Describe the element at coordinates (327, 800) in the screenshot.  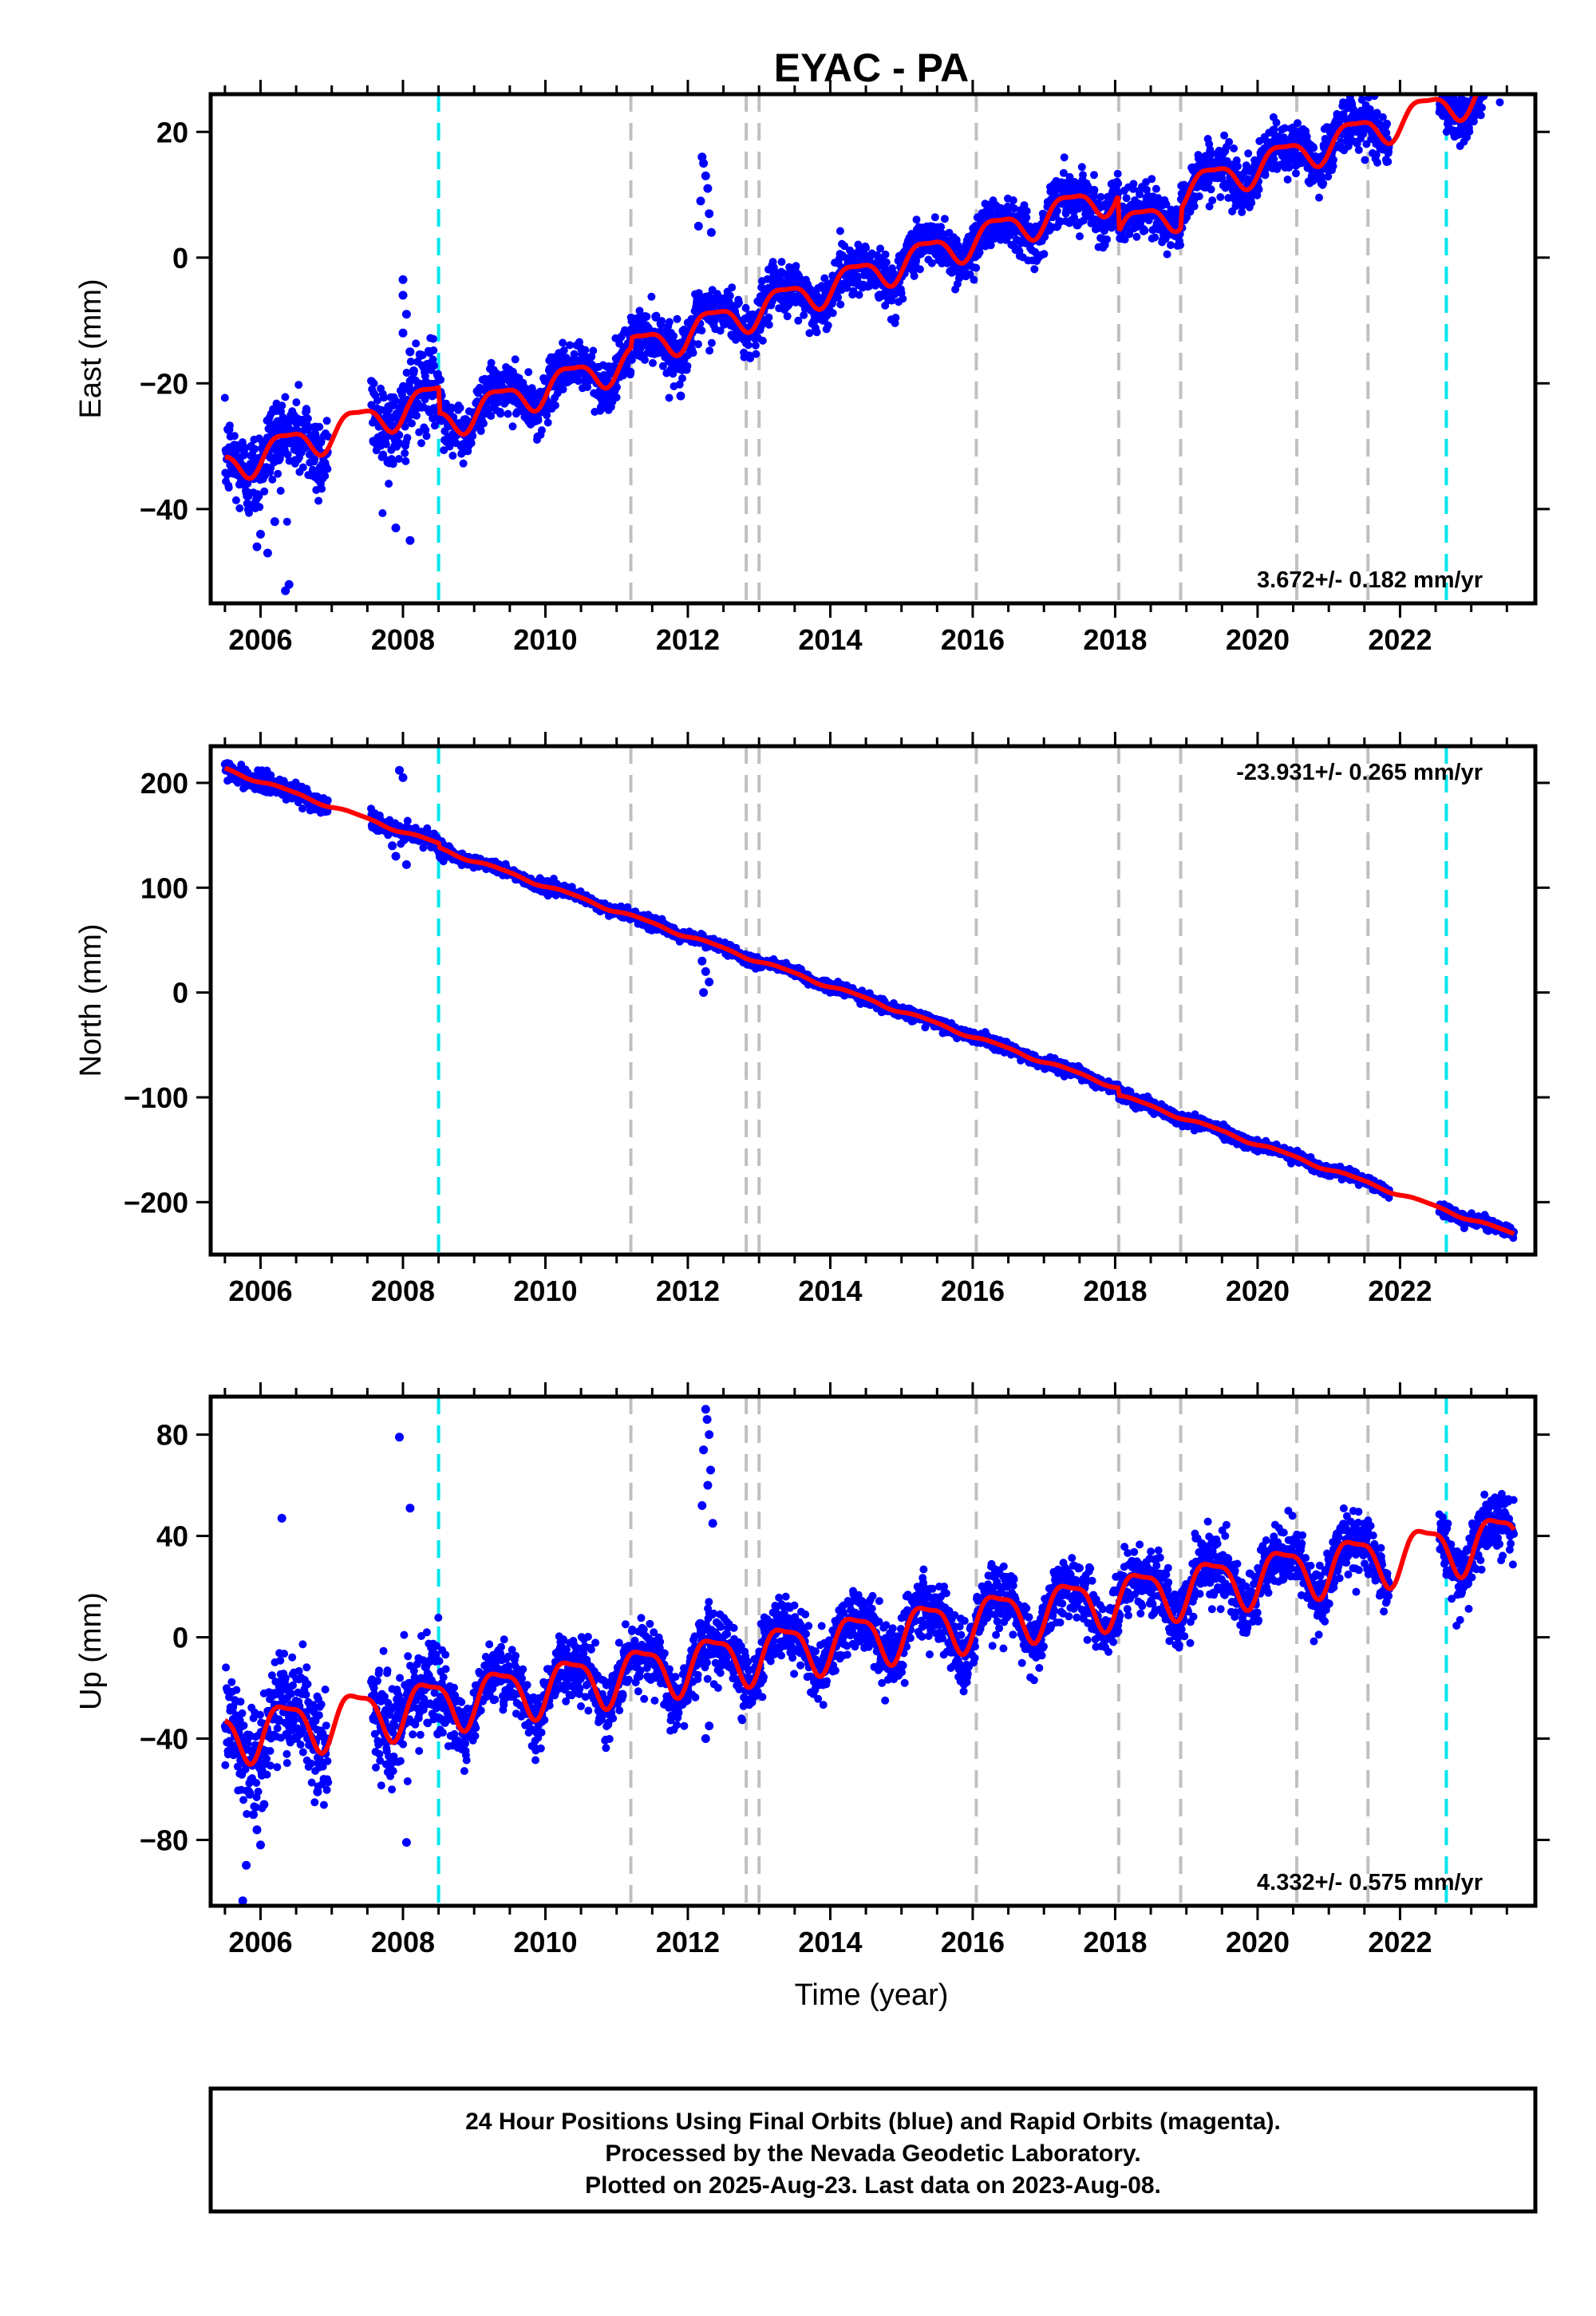
I see `north-data-point` at that location.